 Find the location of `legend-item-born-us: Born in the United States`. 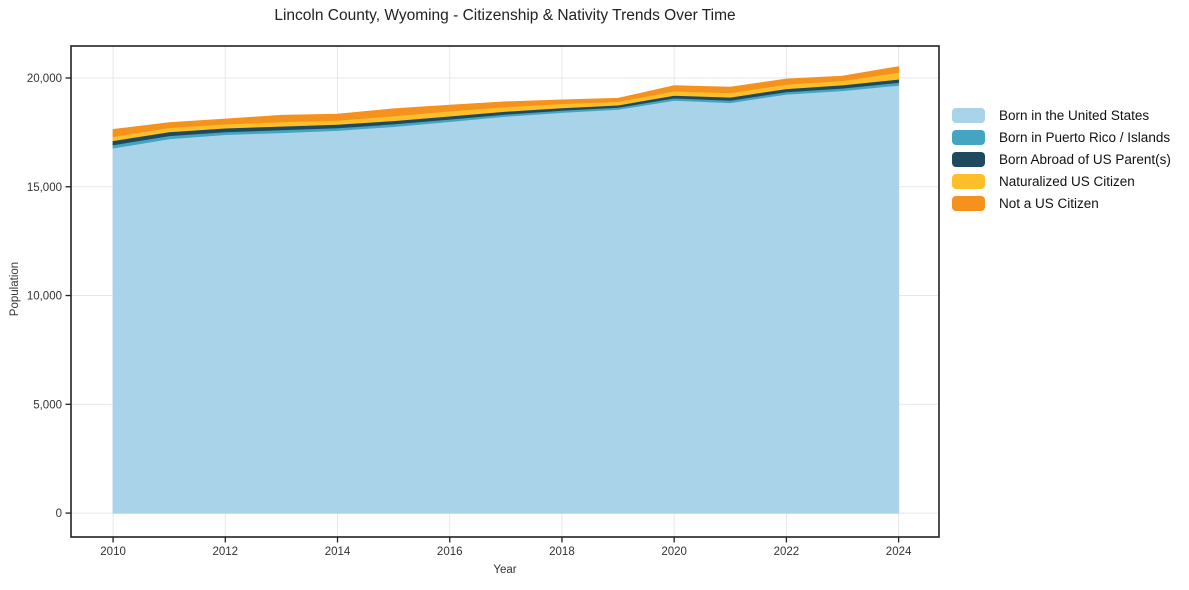

legend-item-born-us: Born in the United States is located at coordinates (1061, 115).